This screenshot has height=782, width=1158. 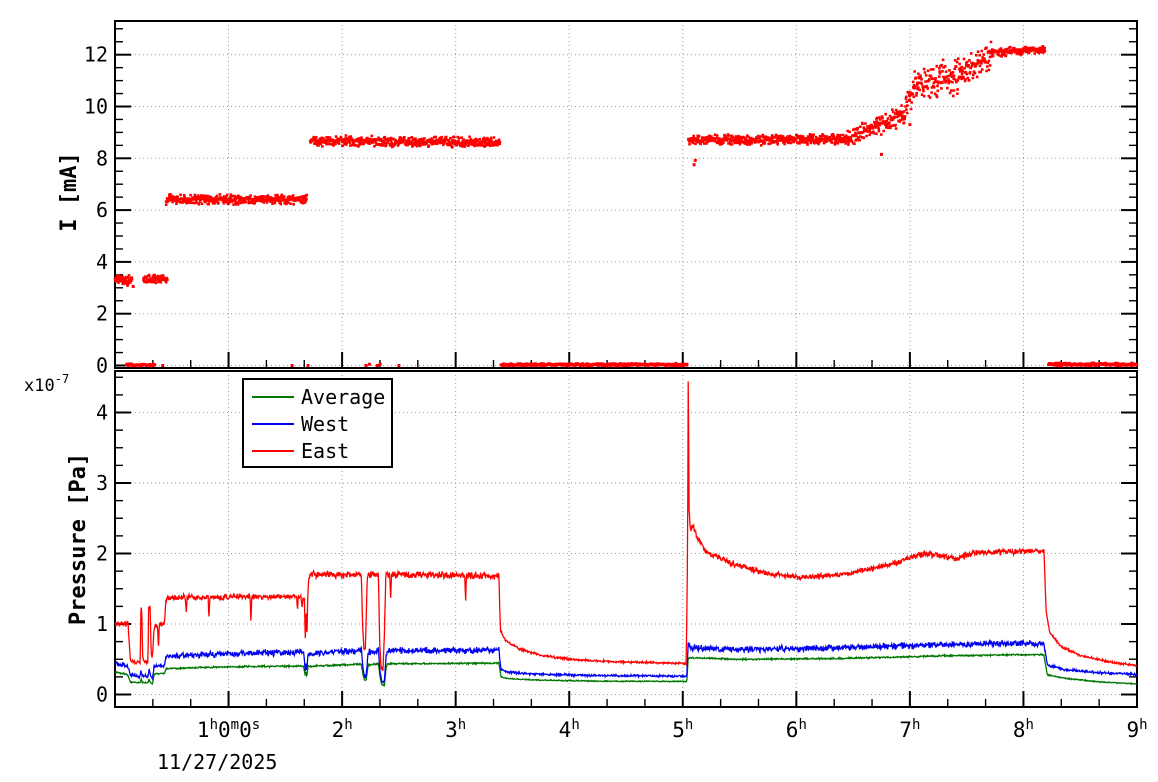 What do you see at coordinates (96, 107) in the screenshot?
I see `y-tick-label: 10` at bounding box center [96, 107].